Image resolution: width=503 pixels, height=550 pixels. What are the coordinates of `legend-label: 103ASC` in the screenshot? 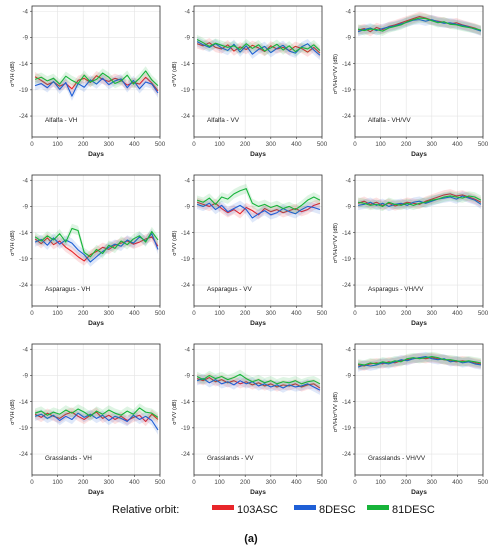 It's located at (257, 510).